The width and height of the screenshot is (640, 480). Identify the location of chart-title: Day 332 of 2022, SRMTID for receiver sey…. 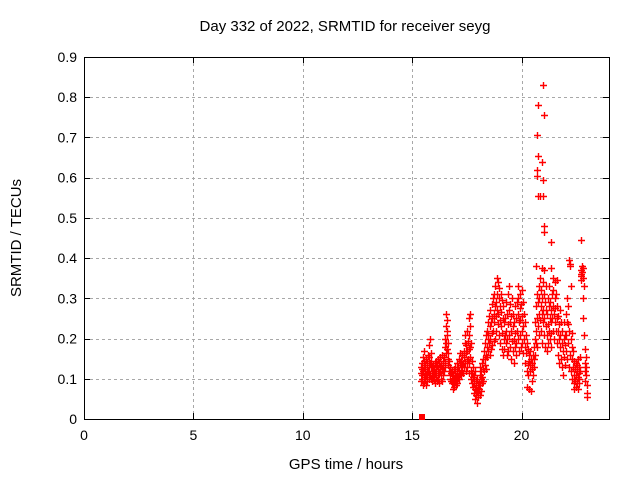
(345, 26).